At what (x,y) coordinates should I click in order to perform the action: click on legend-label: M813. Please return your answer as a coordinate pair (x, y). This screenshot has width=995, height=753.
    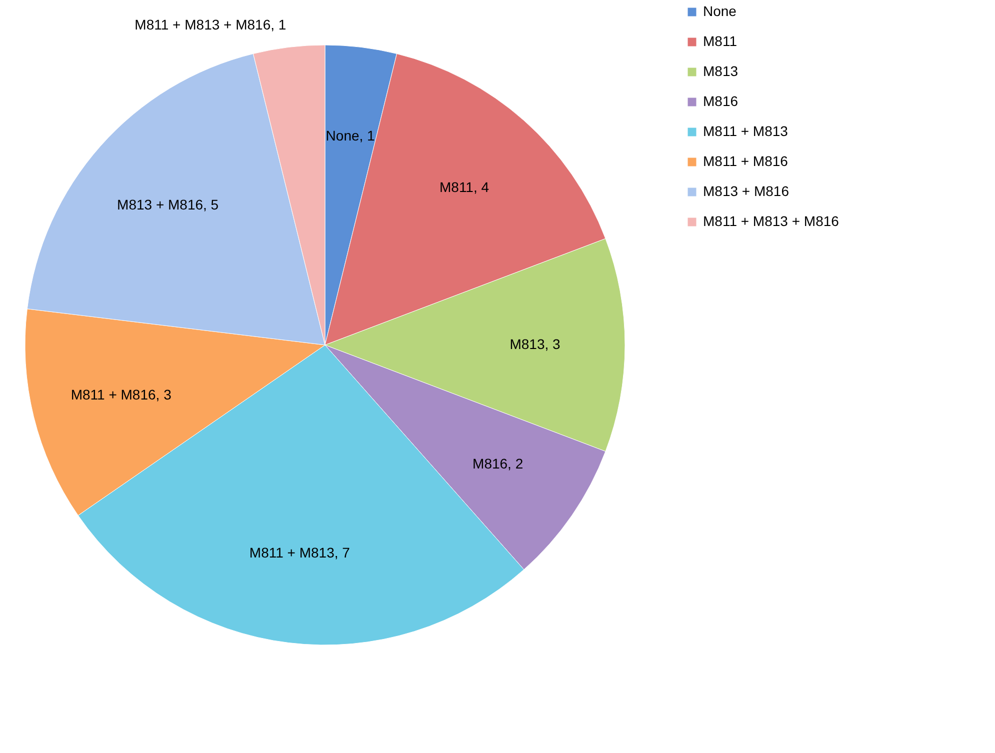
    Looking at the image, I should click on (720, 71).